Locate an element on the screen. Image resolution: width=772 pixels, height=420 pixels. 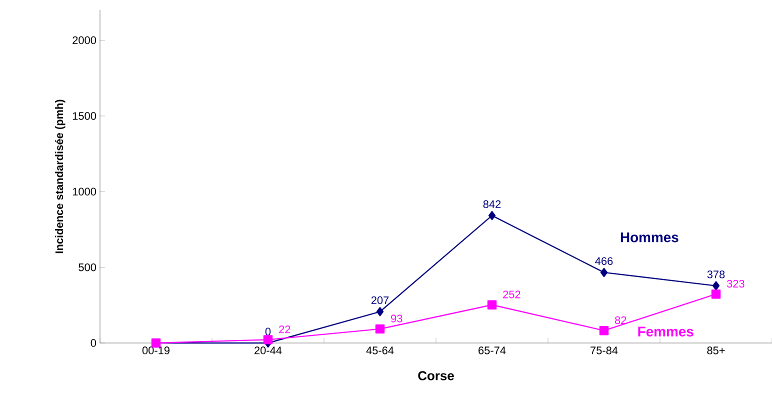
data-label: 0 is located at coordinates (268, 332).